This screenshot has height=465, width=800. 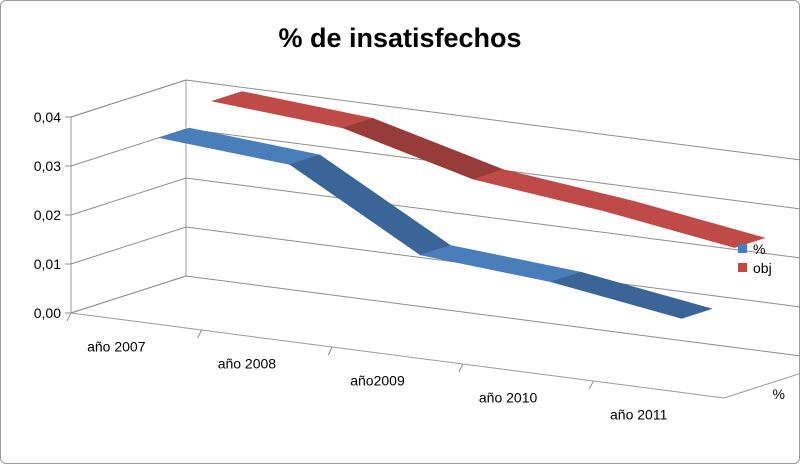 I want to click on legend: % obj, so click(x=755, y=258).